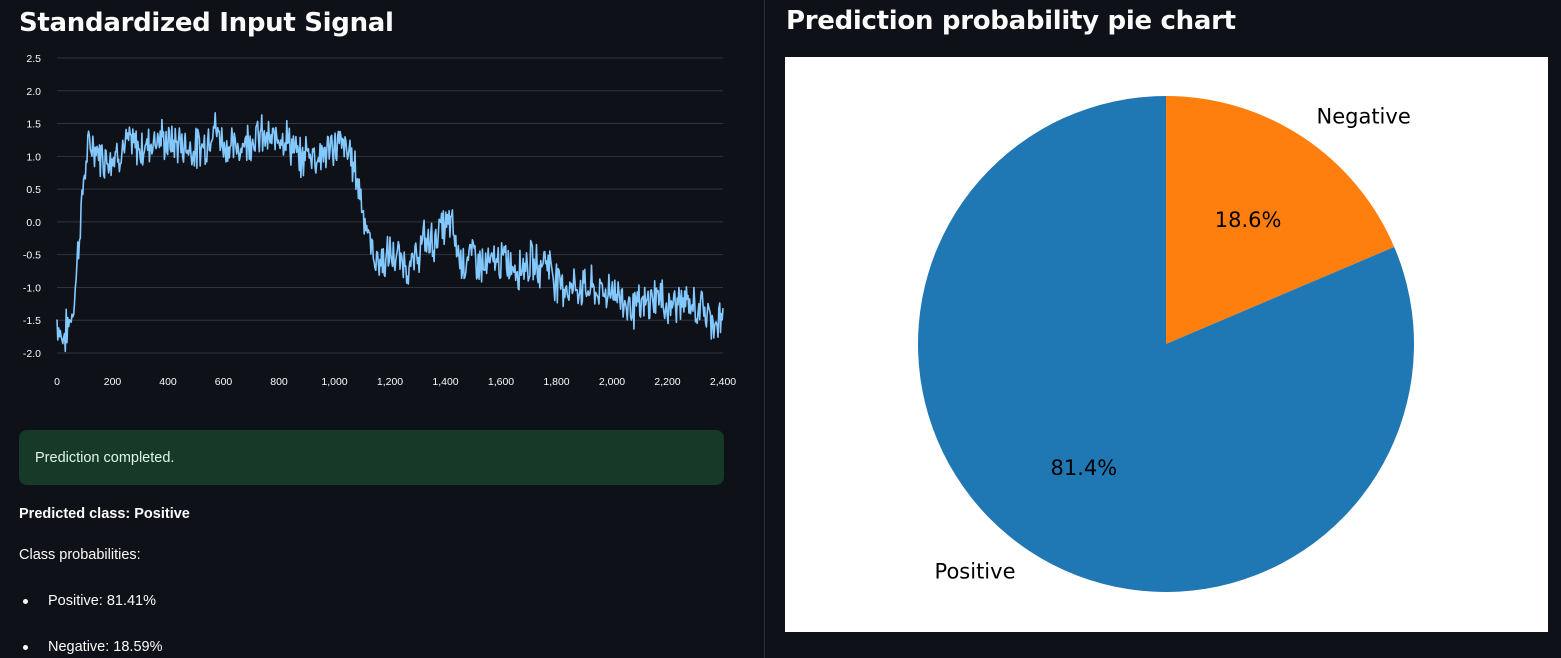 The height and width of the screenshot is (658, 1561). I want to click on class-probabilities-heading: Class probabilities:, so click(80, 555).